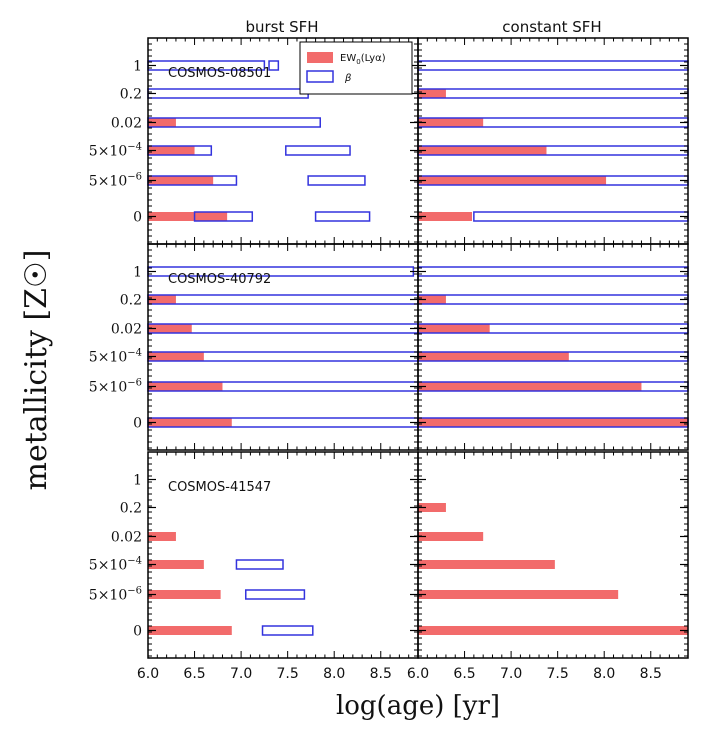  What do you see at coordinates (363, 59) in the screenshot?
I see `legend-ew-label: EW0(Lyα)` at bounding box center [363, 59].